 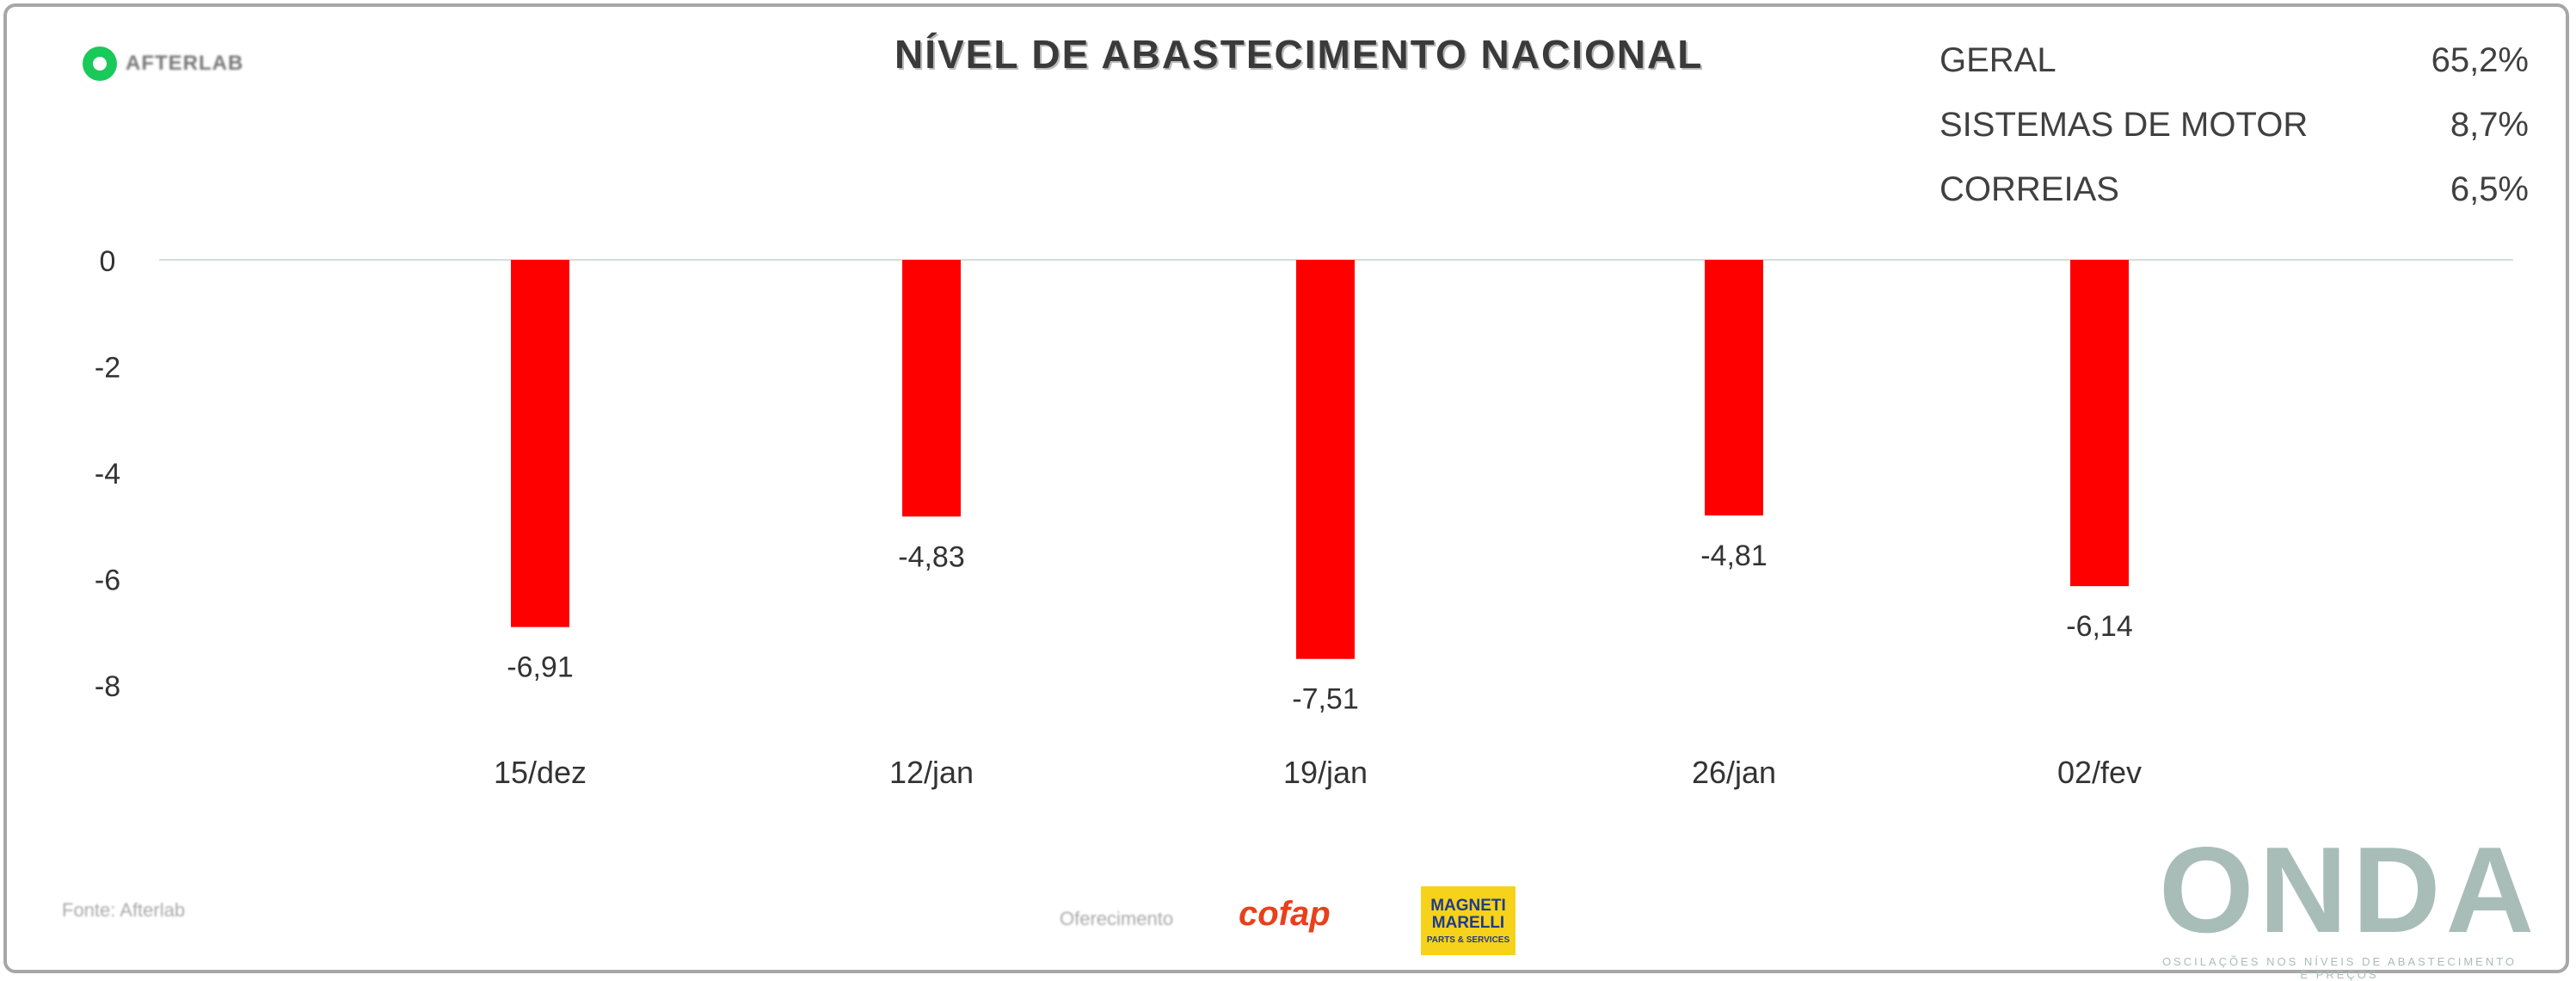 What do you see at coordinates (108, 261) in the screenshot?
I see `y-tick-label: 0` at bounding box center [108, 261].